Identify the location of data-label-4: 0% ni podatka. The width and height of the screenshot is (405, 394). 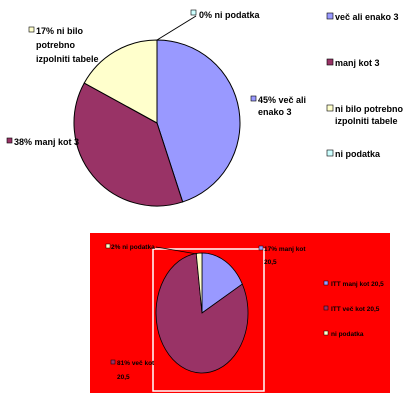
(230, 15).